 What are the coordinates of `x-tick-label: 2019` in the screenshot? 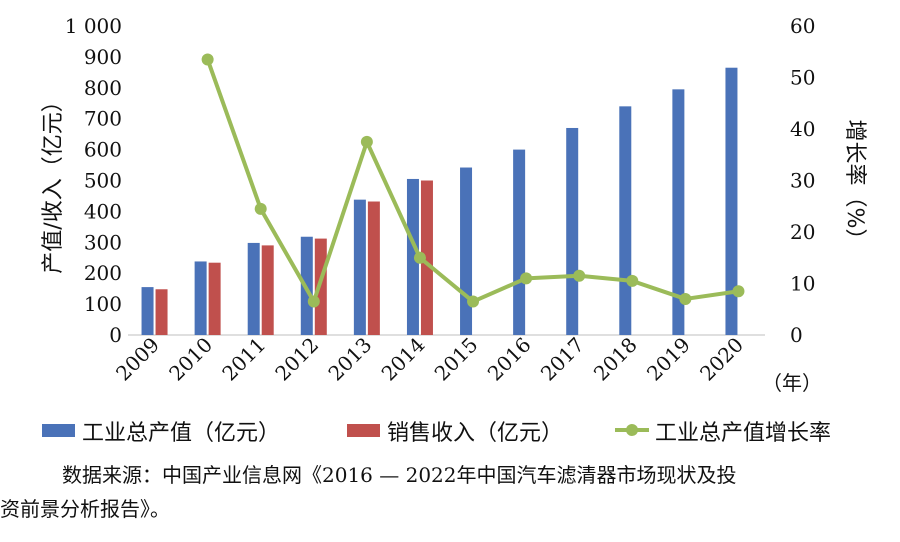 It's located at (668, 359).